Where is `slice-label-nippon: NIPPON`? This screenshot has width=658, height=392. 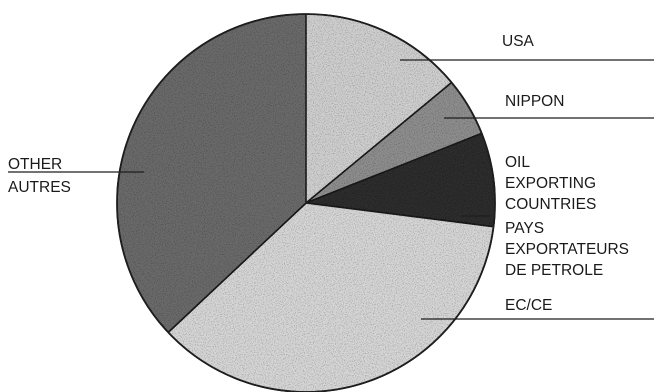 slice-label-nippon: NIPPON is located at coordinates (534, 101).